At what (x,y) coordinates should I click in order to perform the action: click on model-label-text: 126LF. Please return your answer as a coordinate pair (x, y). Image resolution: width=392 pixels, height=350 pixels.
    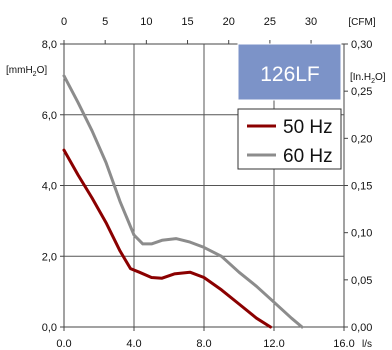
    Looking at the image, I should click on (290, 74).